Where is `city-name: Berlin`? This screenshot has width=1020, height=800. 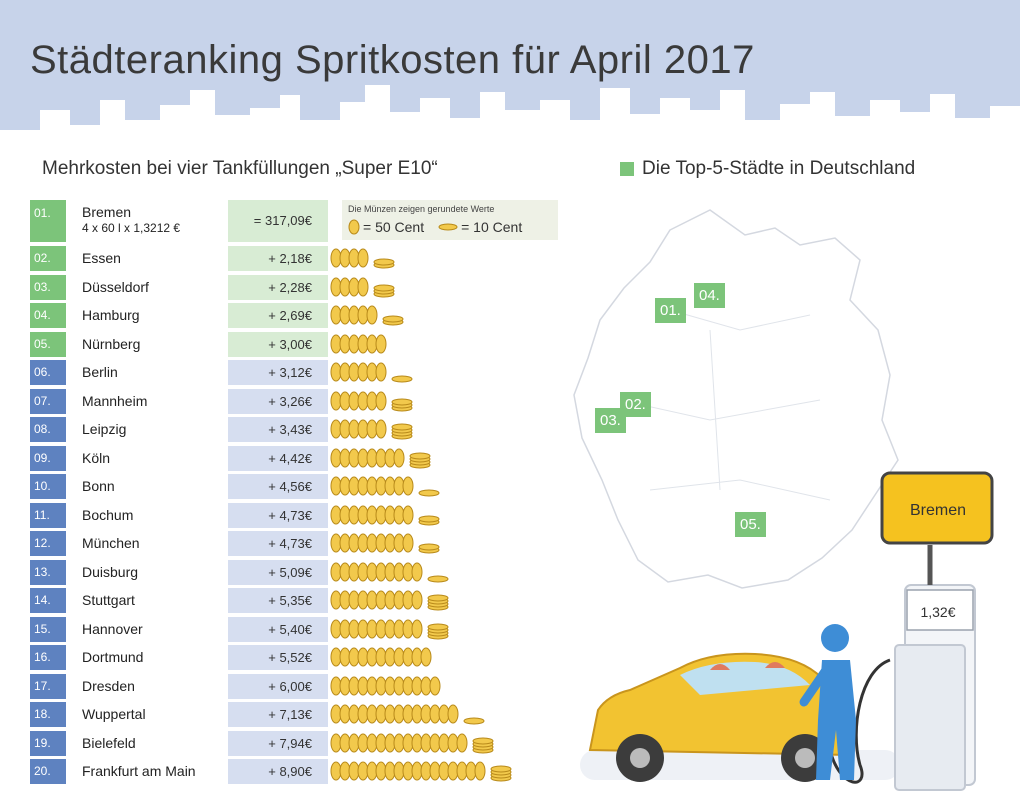 city-name: Berlin is located at coordinates (147, 372).